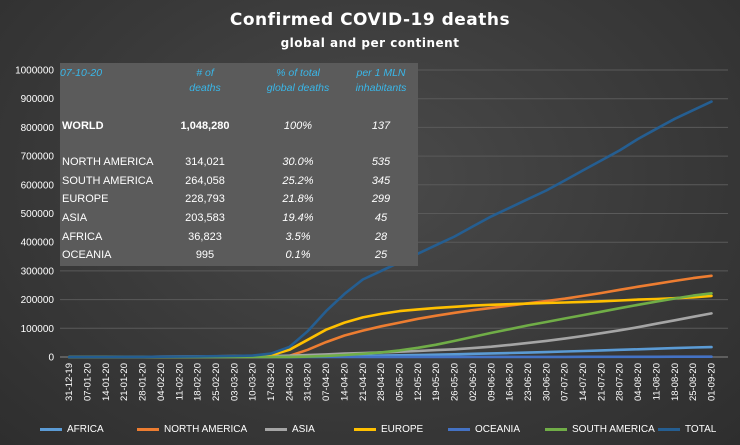  I want to click on row-pct: 21.8%, so click(298, 199).